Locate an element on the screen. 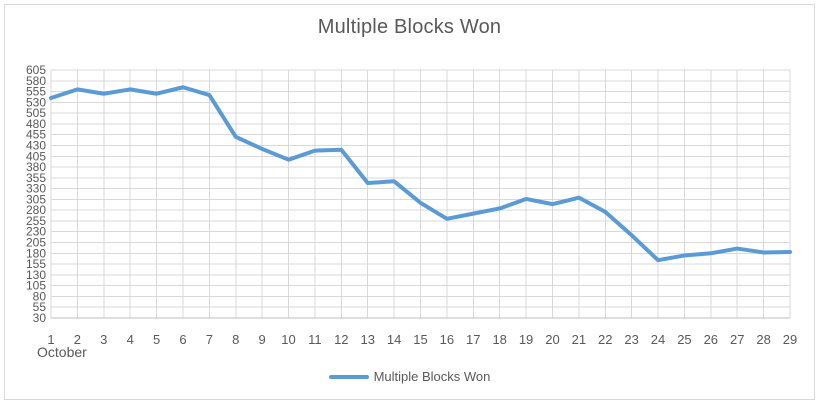 The width and height of the screenshot is (819, 404). y-tick-label: 280 is located at coordinates (36, 210).